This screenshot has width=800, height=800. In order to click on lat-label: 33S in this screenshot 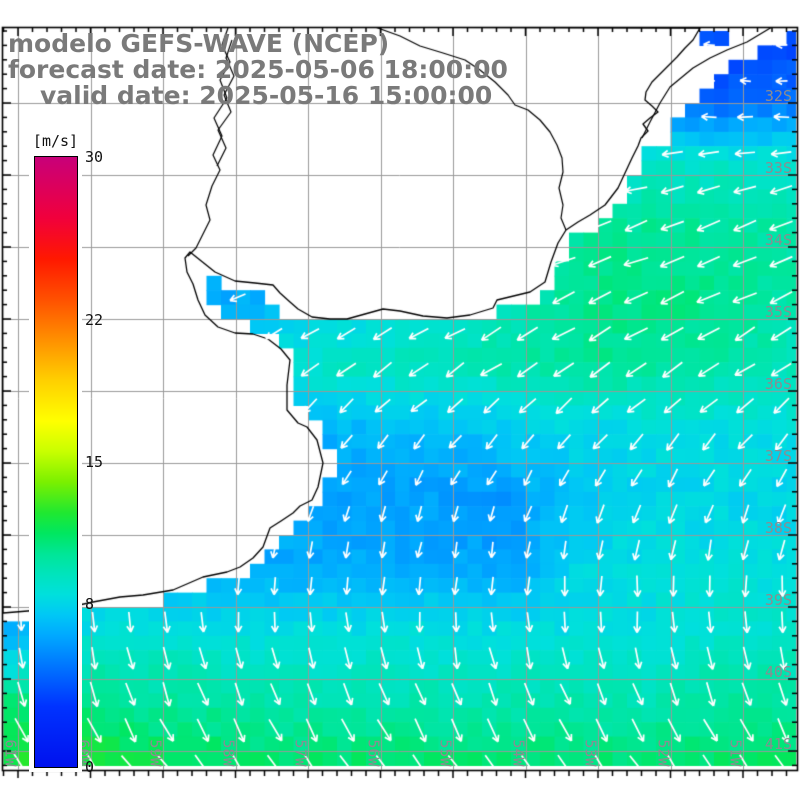, I will do `click(778, 168)`.